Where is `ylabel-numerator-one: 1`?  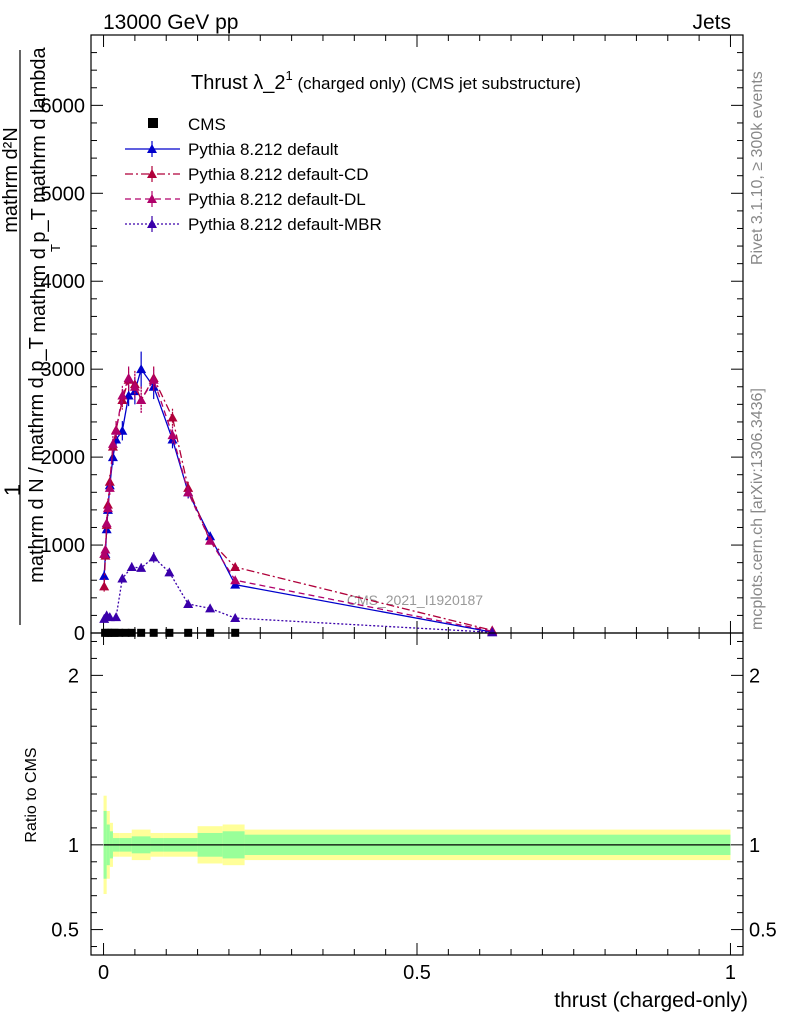
ylabel-numerator-one: 1 is located at coordinates (12, 490).